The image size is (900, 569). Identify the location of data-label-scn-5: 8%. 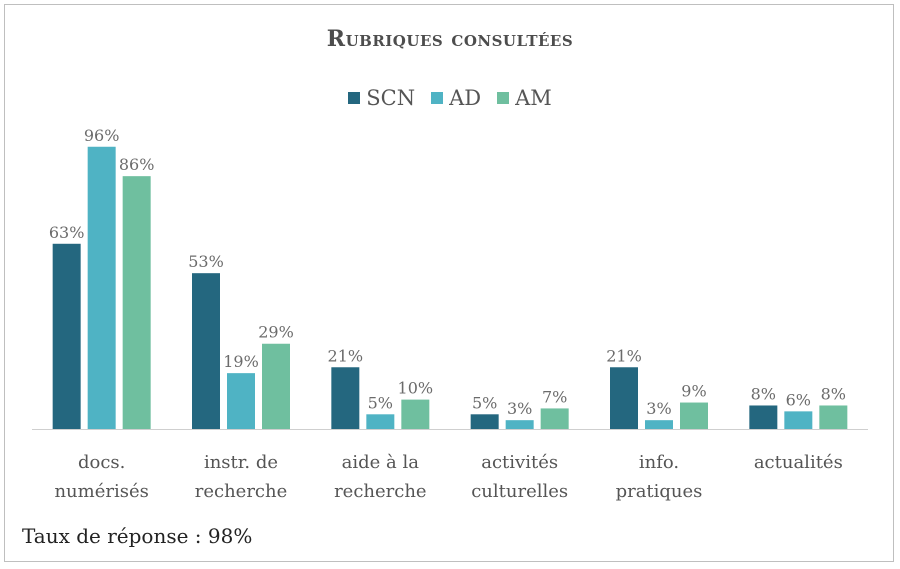
(763, 393).